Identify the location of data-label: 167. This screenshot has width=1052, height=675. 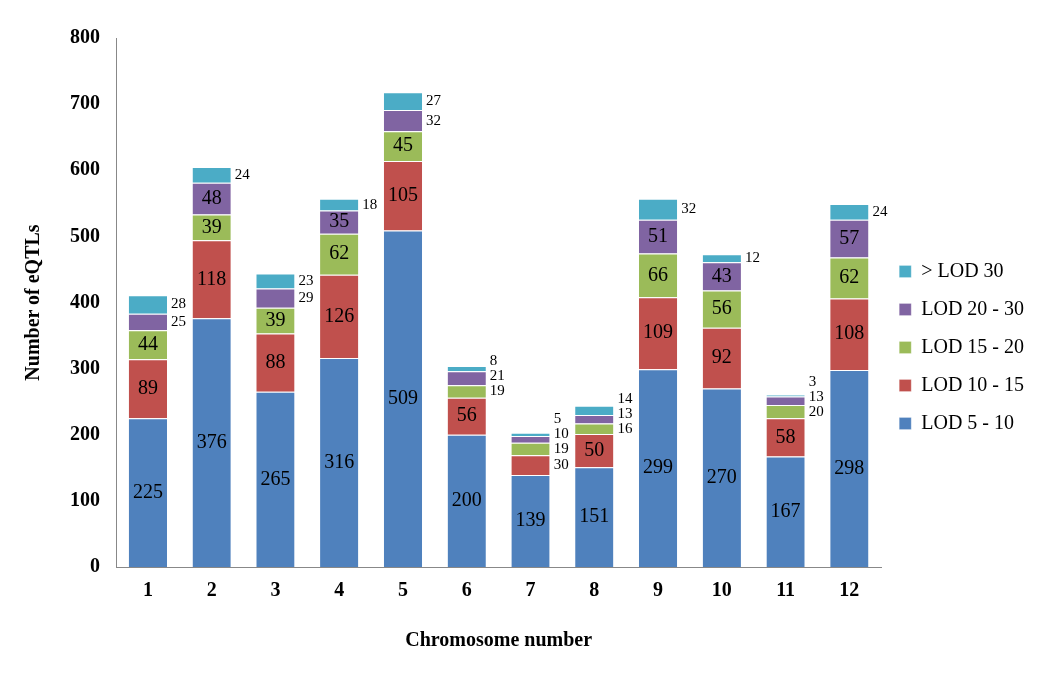
(785, 510).